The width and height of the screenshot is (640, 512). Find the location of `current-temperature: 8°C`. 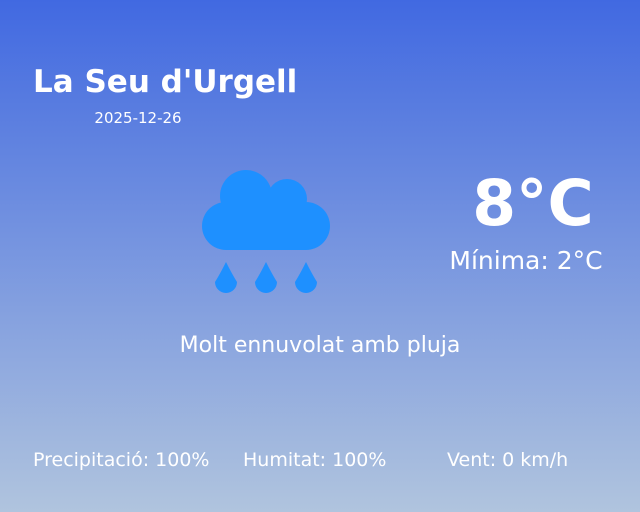

current-temperature: 8°C is located at coordinates (533, 203).